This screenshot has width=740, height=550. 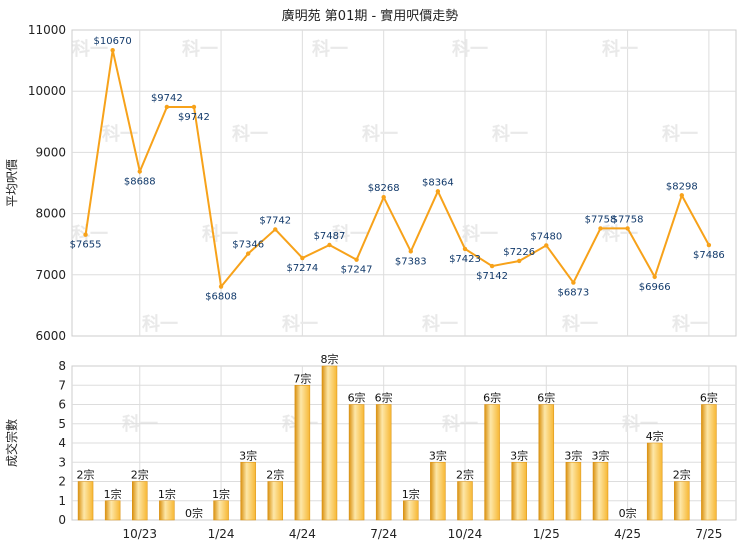 I want to click on x-tick-label: 10/23, so click(x=139, y=534).